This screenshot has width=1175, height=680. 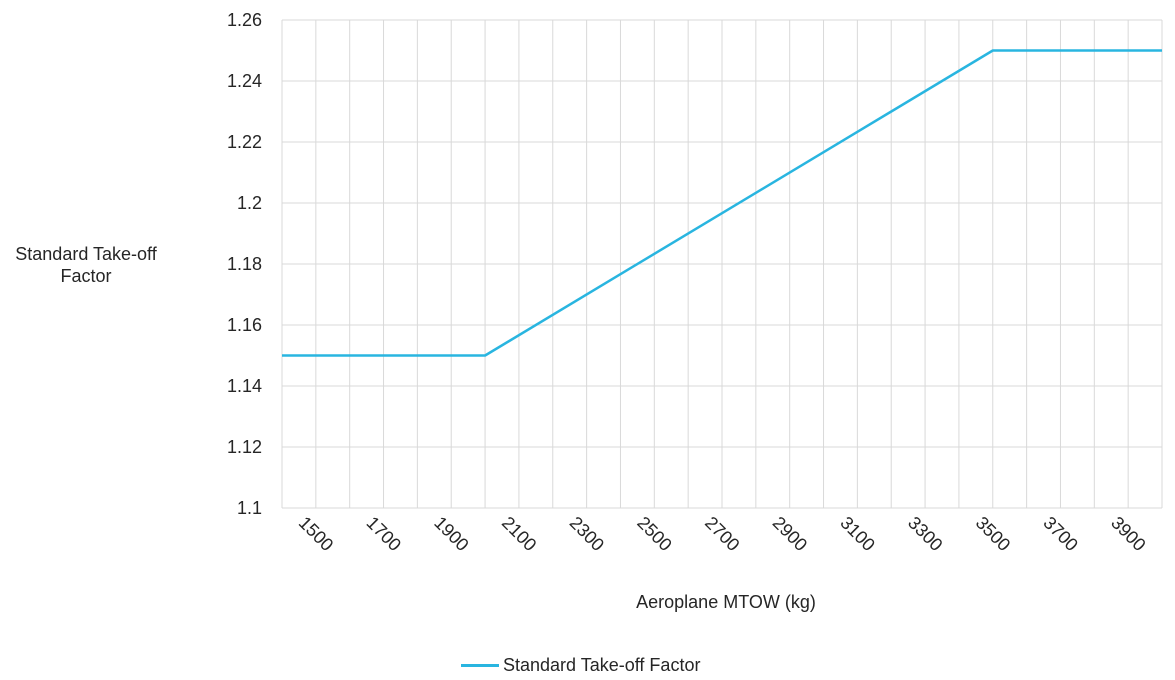 What do you see at coordinates (857, 534) in the screenshot?
I see `x-tick-label: 3100` at bounding box center [857, 534].